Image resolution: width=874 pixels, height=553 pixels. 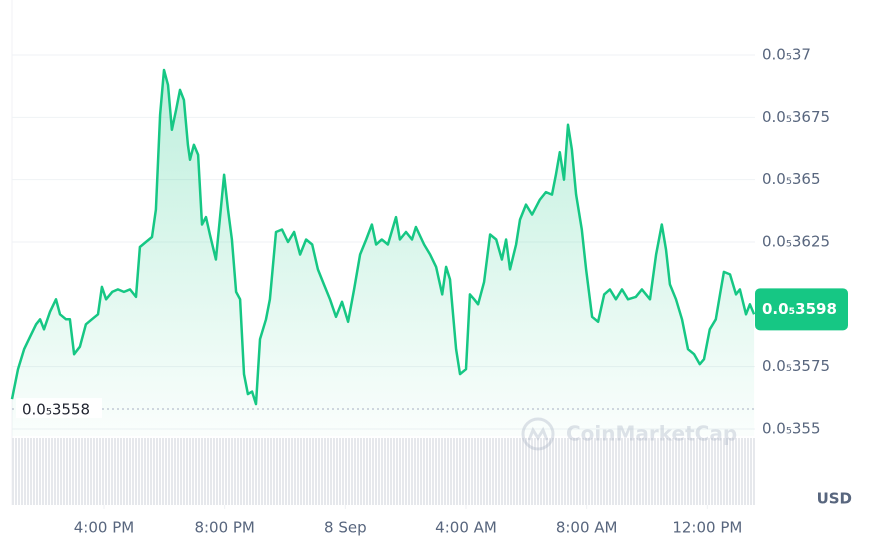 What do you see at coordinates (383, 471) in the screenshot?
I see `volume-band` at bounding box center [383, 471].